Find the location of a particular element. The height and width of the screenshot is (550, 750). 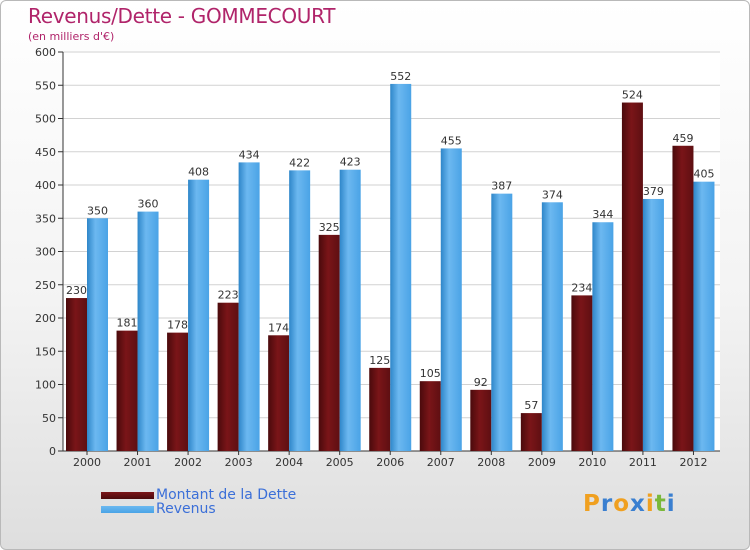

logo-letter: t is located at coordinates (660, 504).